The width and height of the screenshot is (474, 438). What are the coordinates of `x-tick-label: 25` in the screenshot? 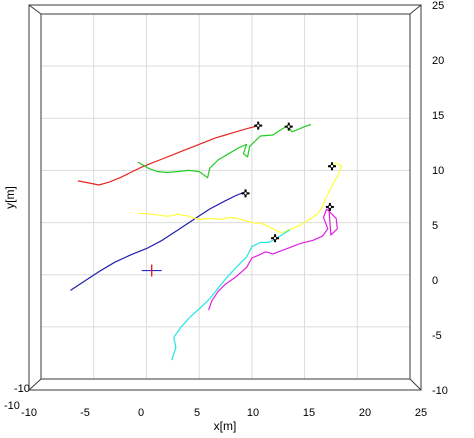 It's located at (421, 413).